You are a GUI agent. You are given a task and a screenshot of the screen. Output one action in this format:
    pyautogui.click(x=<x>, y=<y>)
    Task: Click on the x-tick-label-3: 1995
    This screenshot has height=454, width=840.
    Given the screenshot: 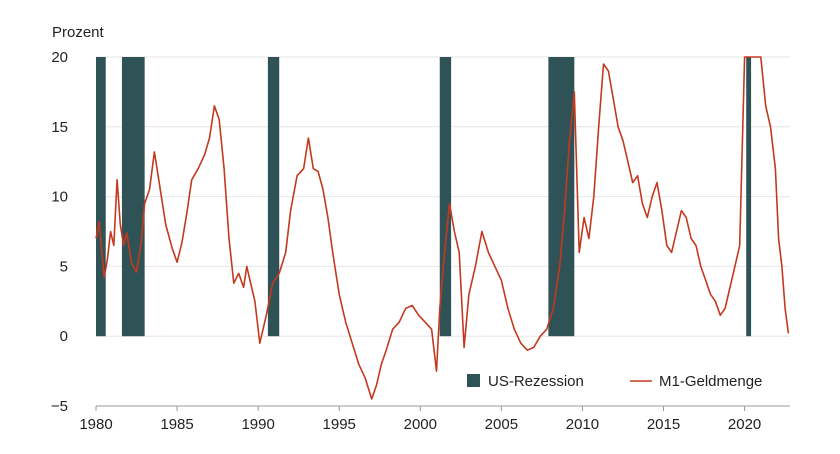 What is the action you would take?
    pyautogui.click(x=339, y=424)
    